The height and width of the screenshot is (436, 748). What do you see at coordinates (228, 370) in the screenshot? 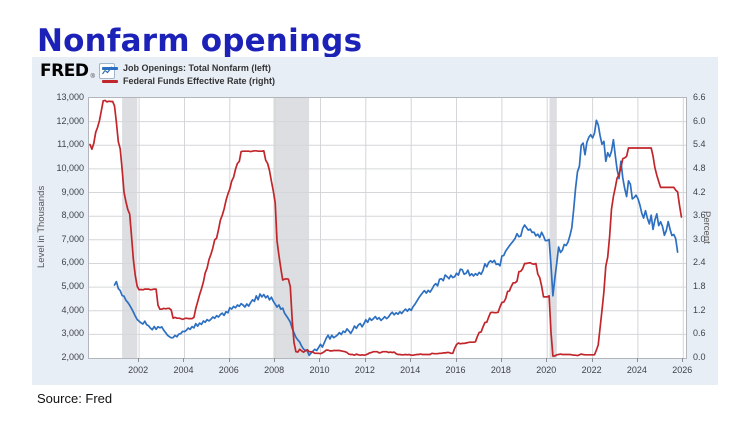
I see `x-axis-tick-label: 2006` at bounding box center [228, 370].